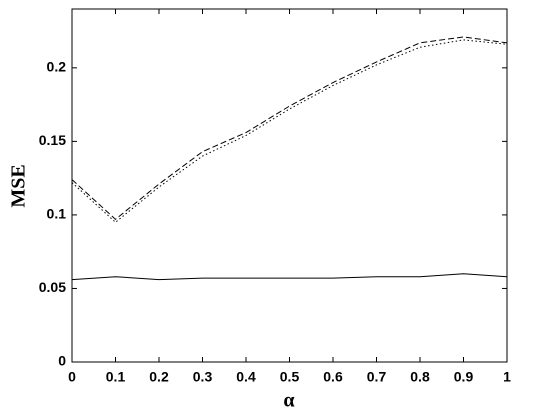  What do you see at coordinates (377, 377) in the screenshot?
I see `x-tick-label: 0.7` at bounding box center [377, 377].